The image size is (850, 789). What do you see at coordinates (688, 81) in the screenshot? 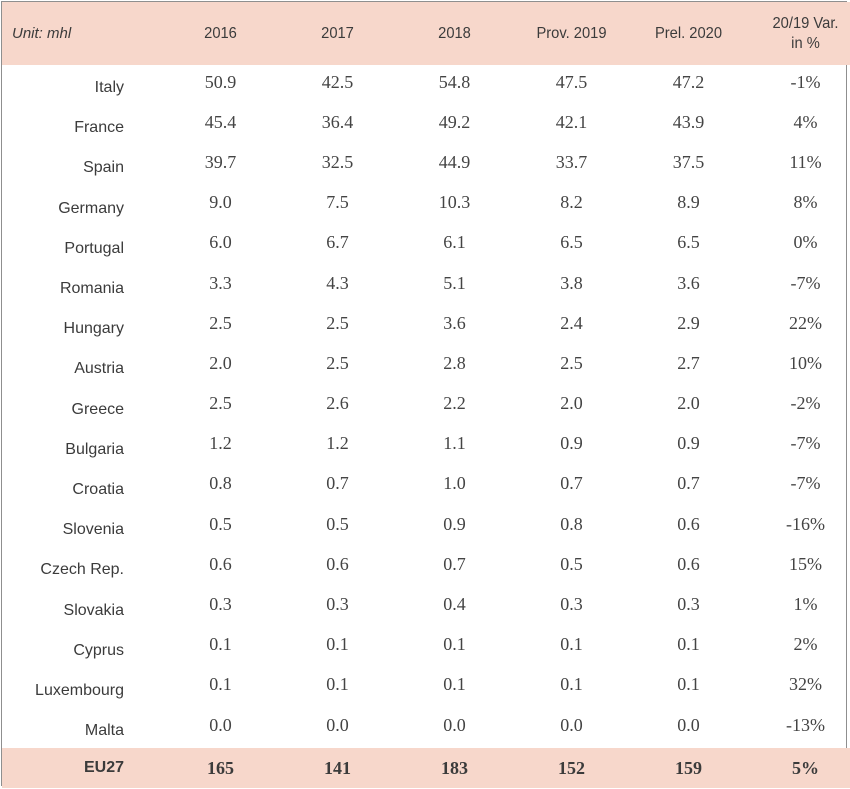
I see `value-cell: 47.2` at bounding box center [688, 81].